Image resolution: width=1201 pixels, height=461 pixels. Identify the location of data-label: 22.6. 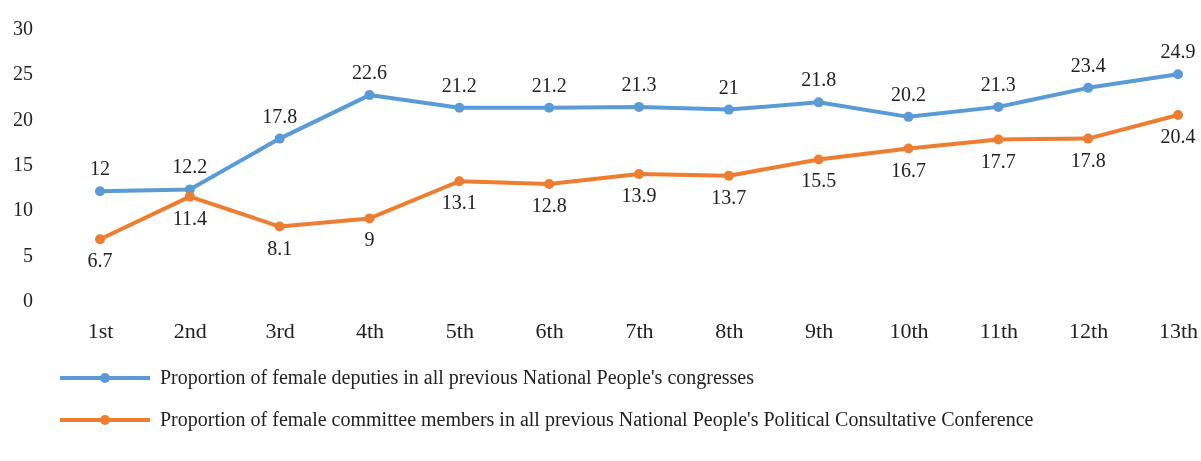
(369, 72).